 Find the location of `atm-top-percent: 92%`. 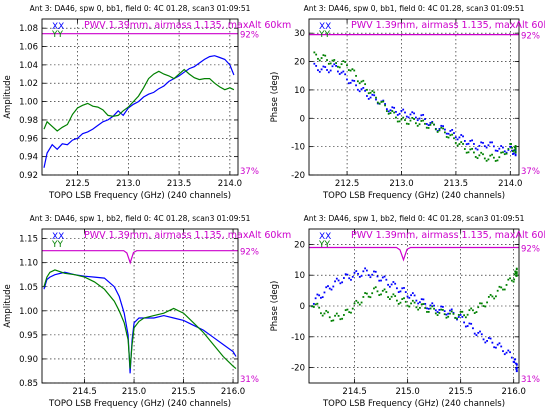

atm-top-percent: 92% is located at coordinates (530, 249).